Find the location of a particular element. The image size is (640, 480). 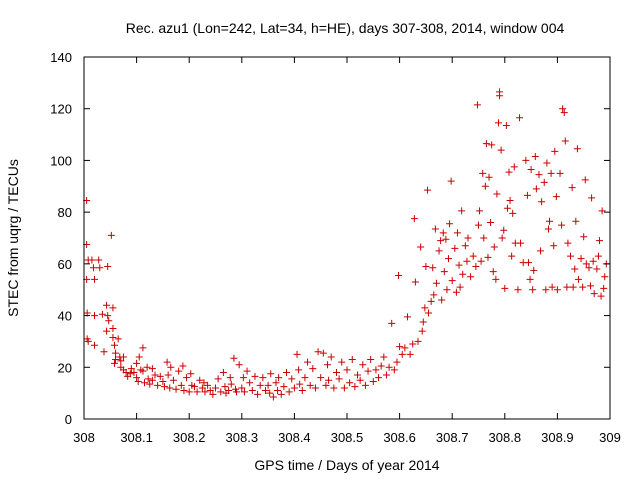

x-tick-label: 308 is located at coordinates (84, 437).